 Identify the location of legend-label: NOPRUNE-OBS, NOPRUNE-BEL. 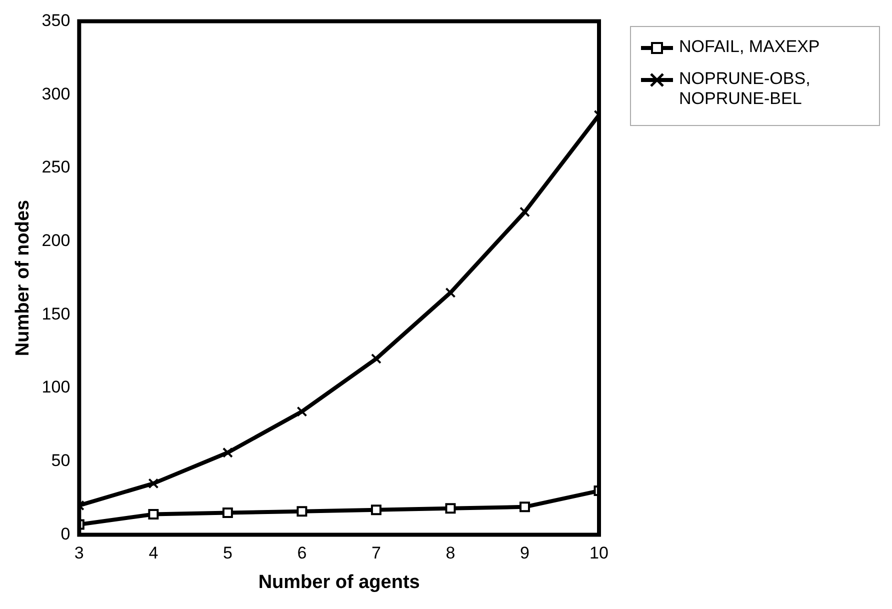
(745, 89).